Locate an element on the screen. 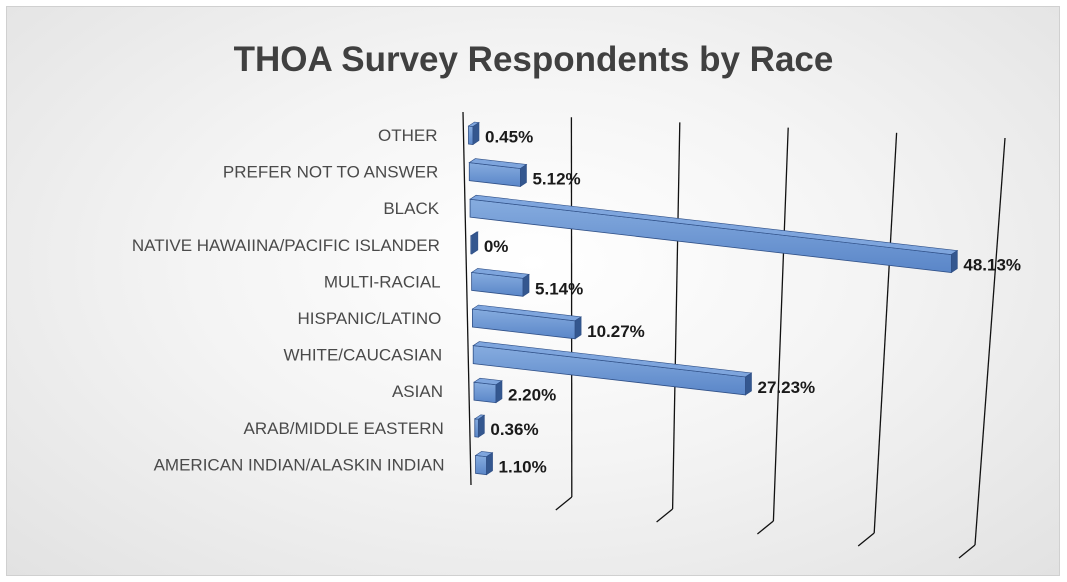 The width and height of the screenshot is (1067, 582). data-label: 5.12% is located at coordinates (556, 178).